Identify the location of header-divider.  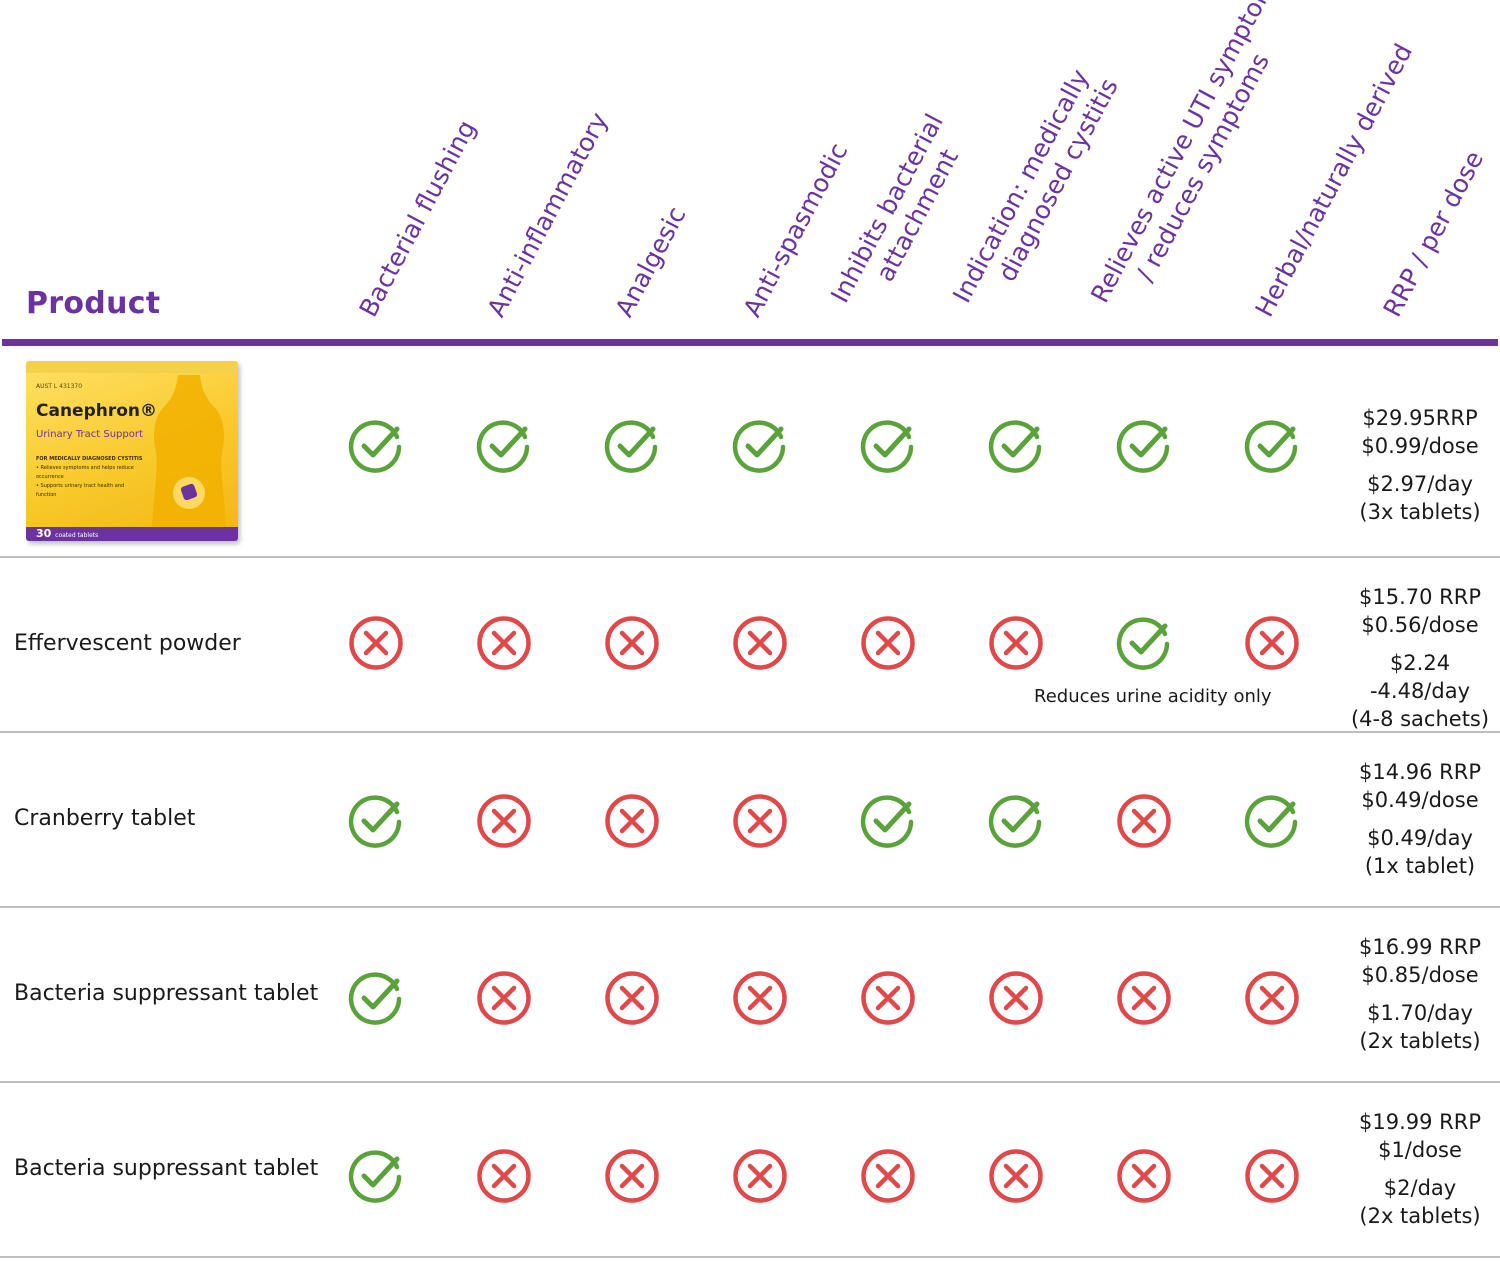
(750, 342).